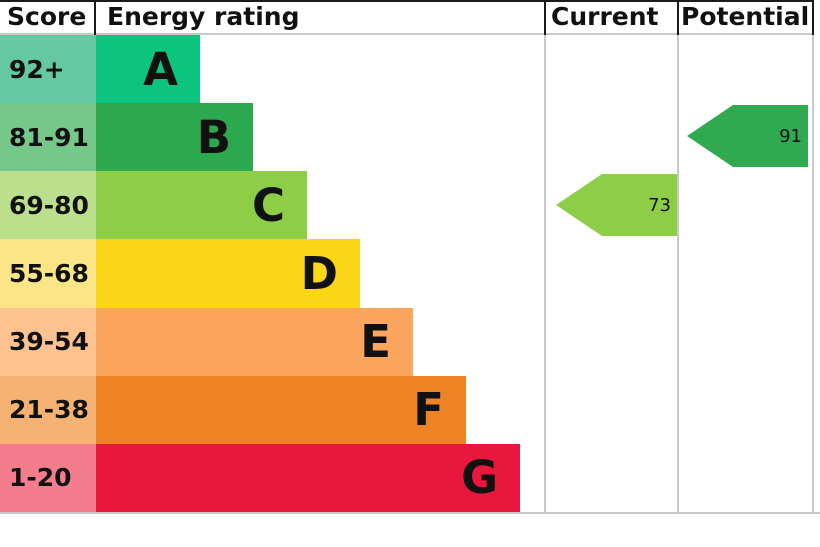 This screenshot has height=547, width=820. I want to click on rating-bar-d: D, so click(228, 273).